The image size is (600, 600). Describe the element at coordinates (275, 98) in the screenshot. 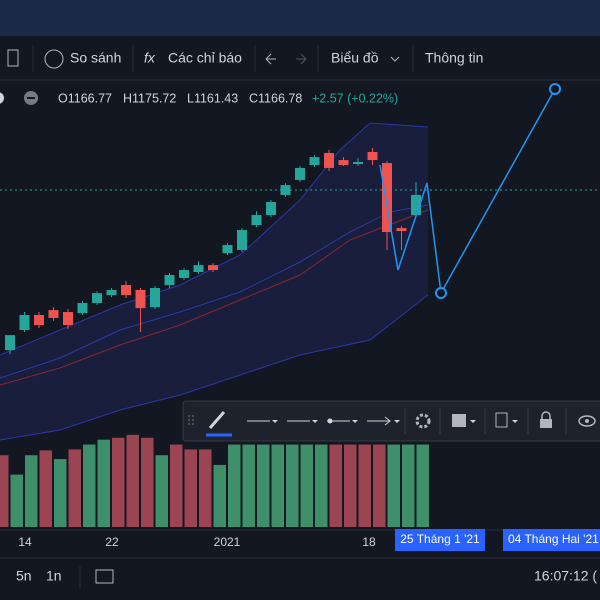

I see `close-value: C1166.78` at that location.